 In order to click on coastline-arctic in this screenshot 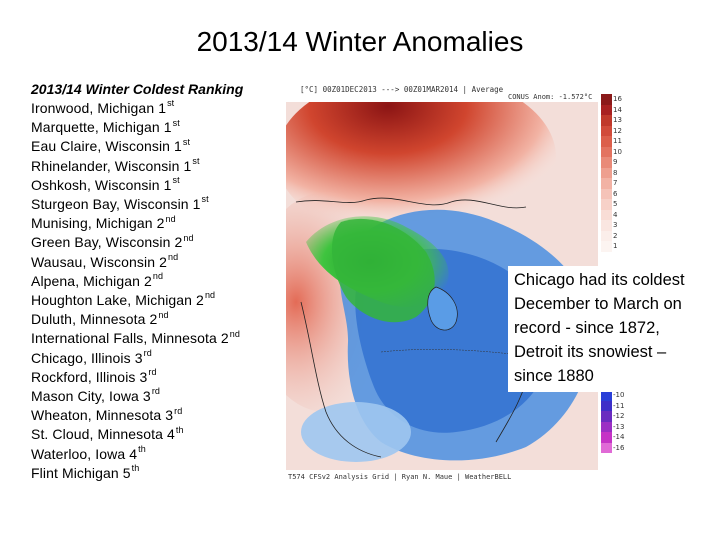, I will do `click(411, 203)`.